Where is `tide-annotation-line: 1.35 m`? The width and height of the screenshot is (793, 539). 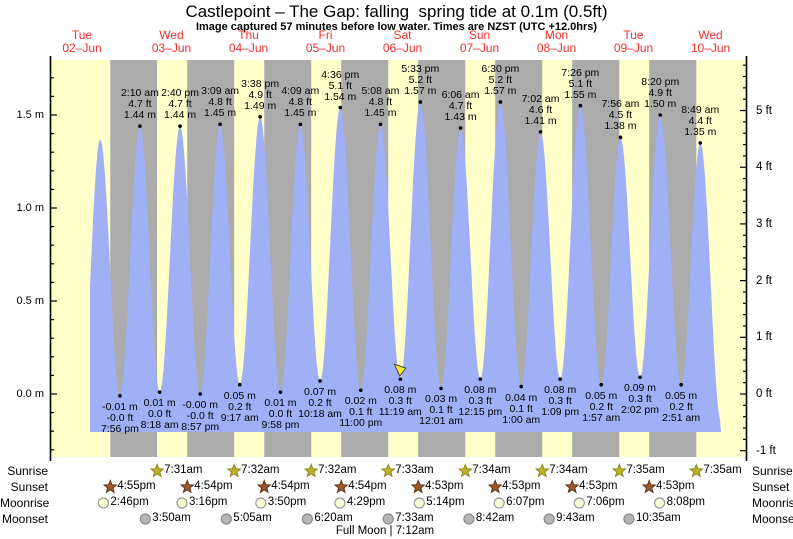 tide-annotation-line: 1.35 m is located at coordinates (700, 131).